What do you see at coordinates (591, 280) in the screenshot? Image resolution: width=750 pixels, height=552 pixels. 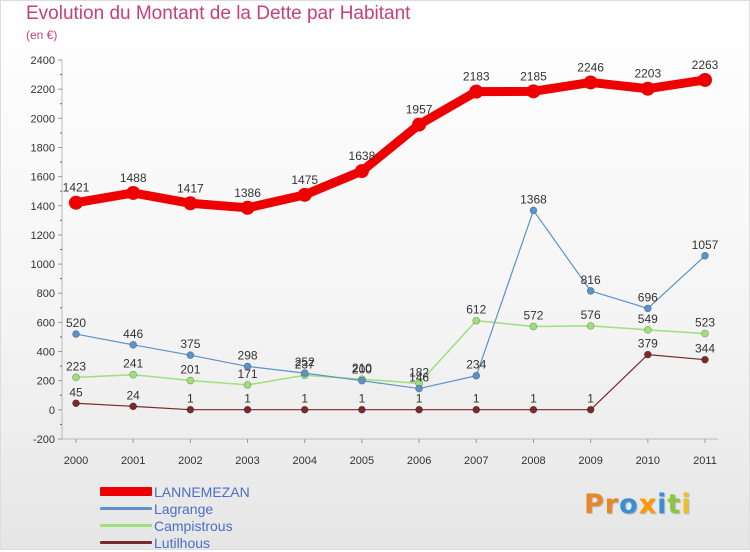 I see `data-label-lagrange: 816` at bounding box center [591, 280].